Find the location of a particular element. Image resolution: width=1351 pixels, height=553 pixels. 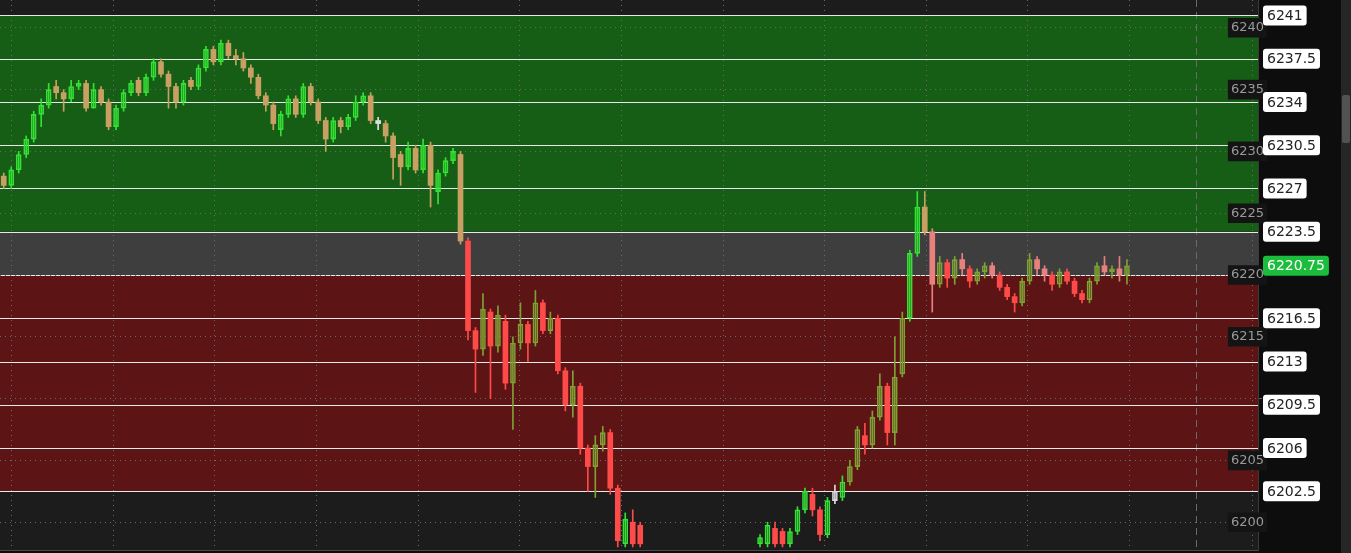

ref-line-label: 6234 is located at coordinates (1285, 101).